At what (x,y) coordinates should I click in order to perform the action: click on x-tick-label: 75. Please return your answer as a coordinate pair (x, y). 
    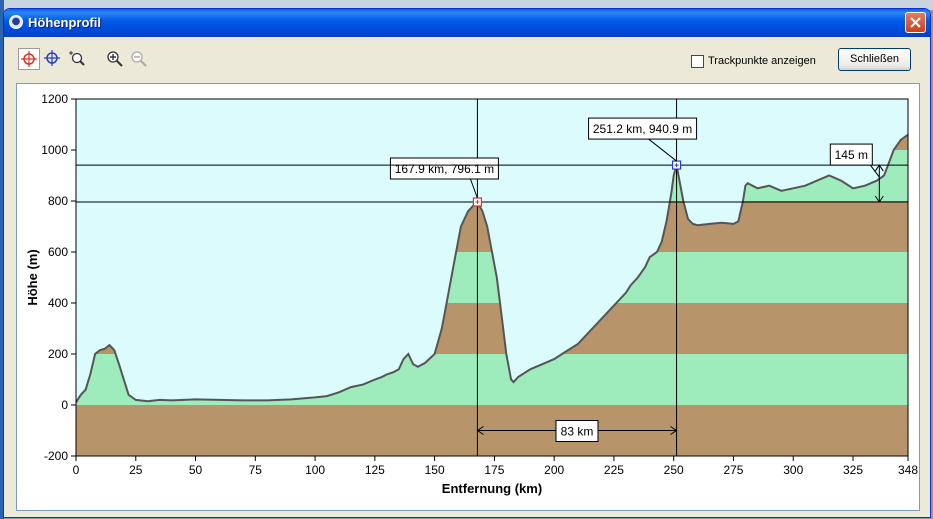
    Looking at the image, I should click on (256, 470).